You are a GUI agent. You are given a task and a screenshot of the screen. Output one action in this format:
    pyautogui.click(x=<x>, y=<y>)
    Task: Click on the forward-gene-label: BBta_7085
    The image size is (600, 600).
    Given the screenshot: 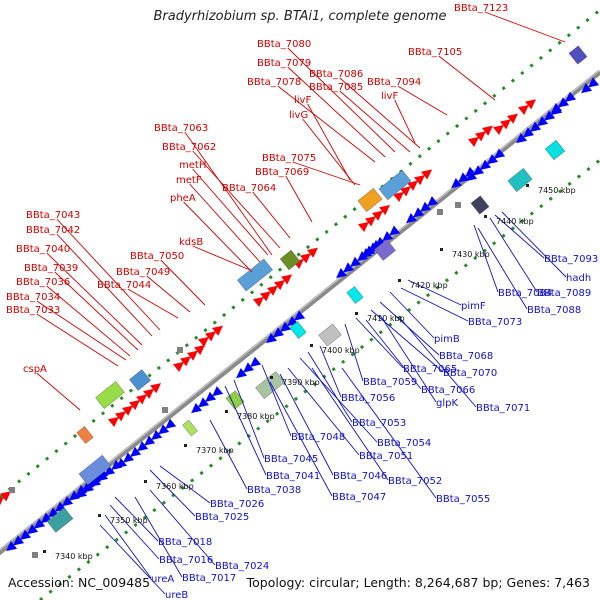 What is the action you would take?
    pyautogui.click(x=336, y=87)
    